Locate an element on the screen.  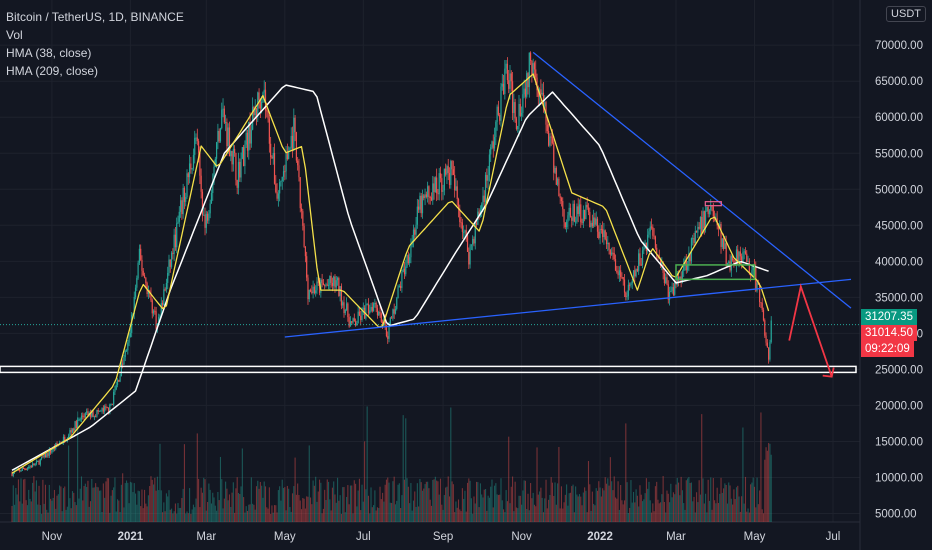
projection-arrow is located at coordinates (810, 330).